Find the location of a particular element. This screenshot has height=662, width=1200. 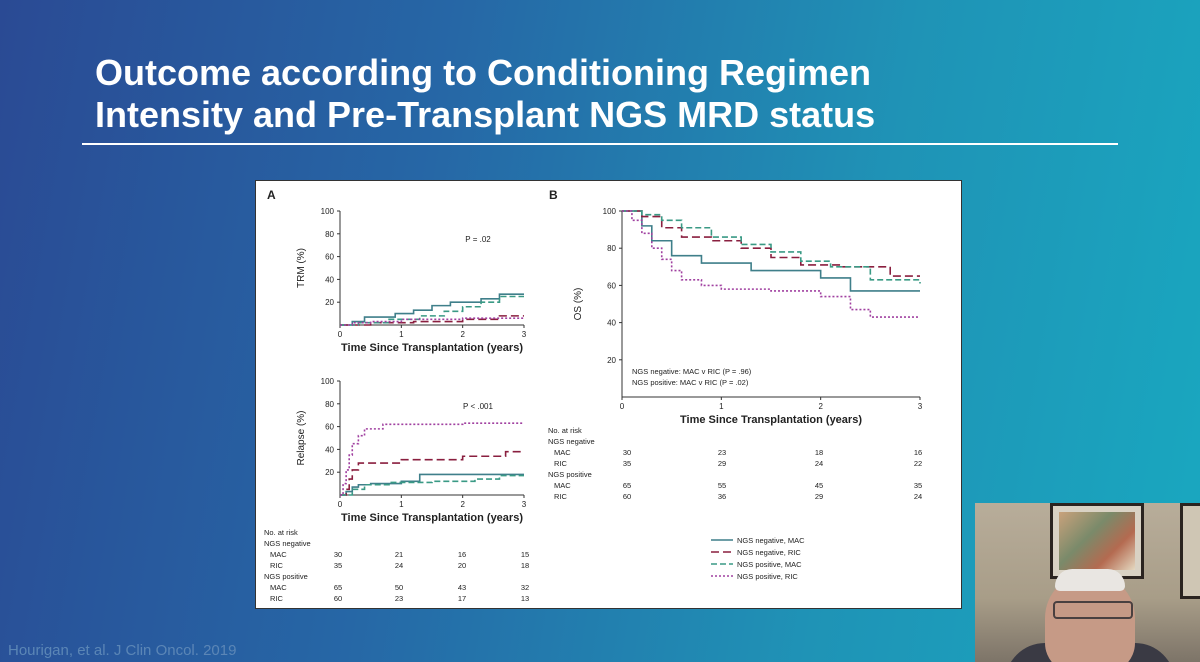

risk-count: 50 is located at coordinates (399, 587).